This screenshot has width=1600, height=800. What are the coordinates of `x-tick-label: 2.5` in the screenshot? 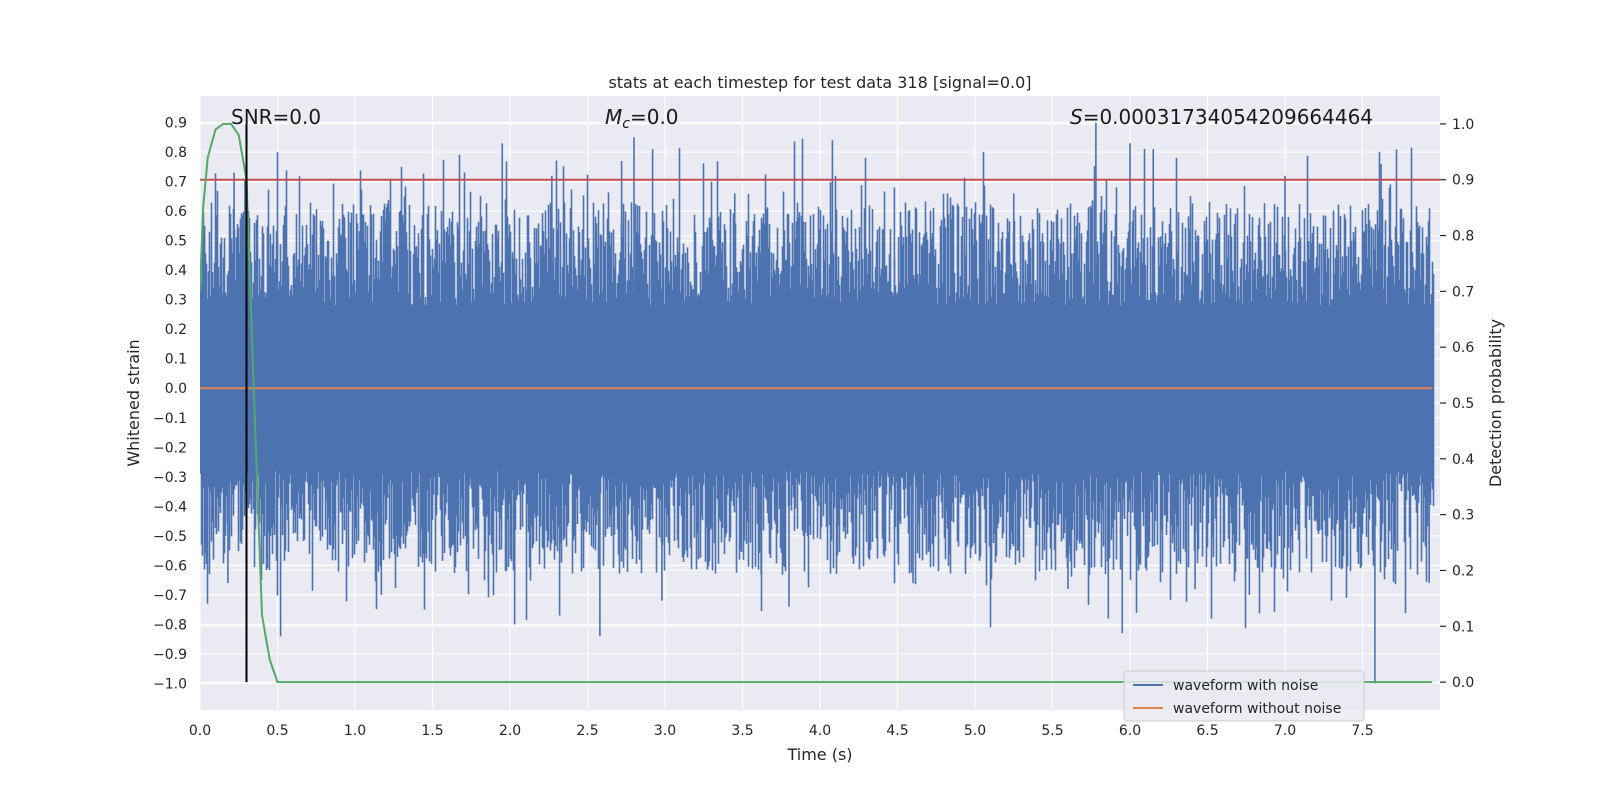 It's located at (587, 731).